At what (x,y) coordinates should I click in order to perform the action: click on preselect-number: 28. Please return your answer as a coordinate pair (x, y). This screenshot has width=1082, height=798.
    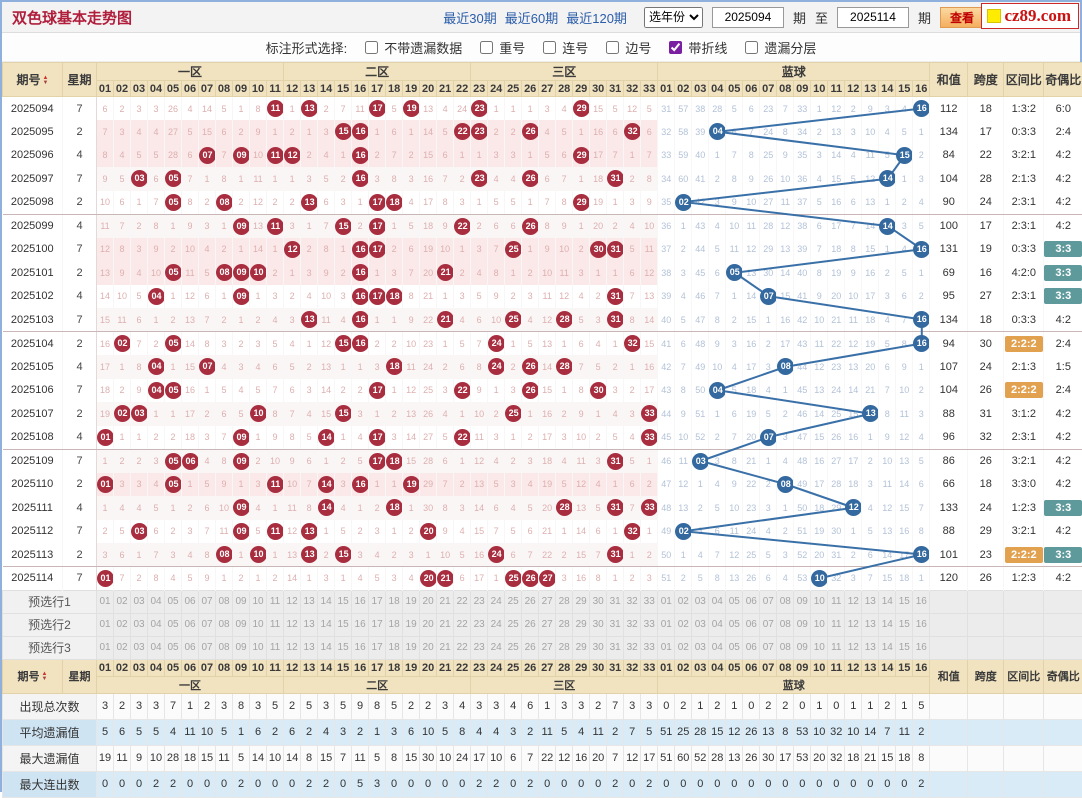
    Looking at the image, I should click on (564, 647).